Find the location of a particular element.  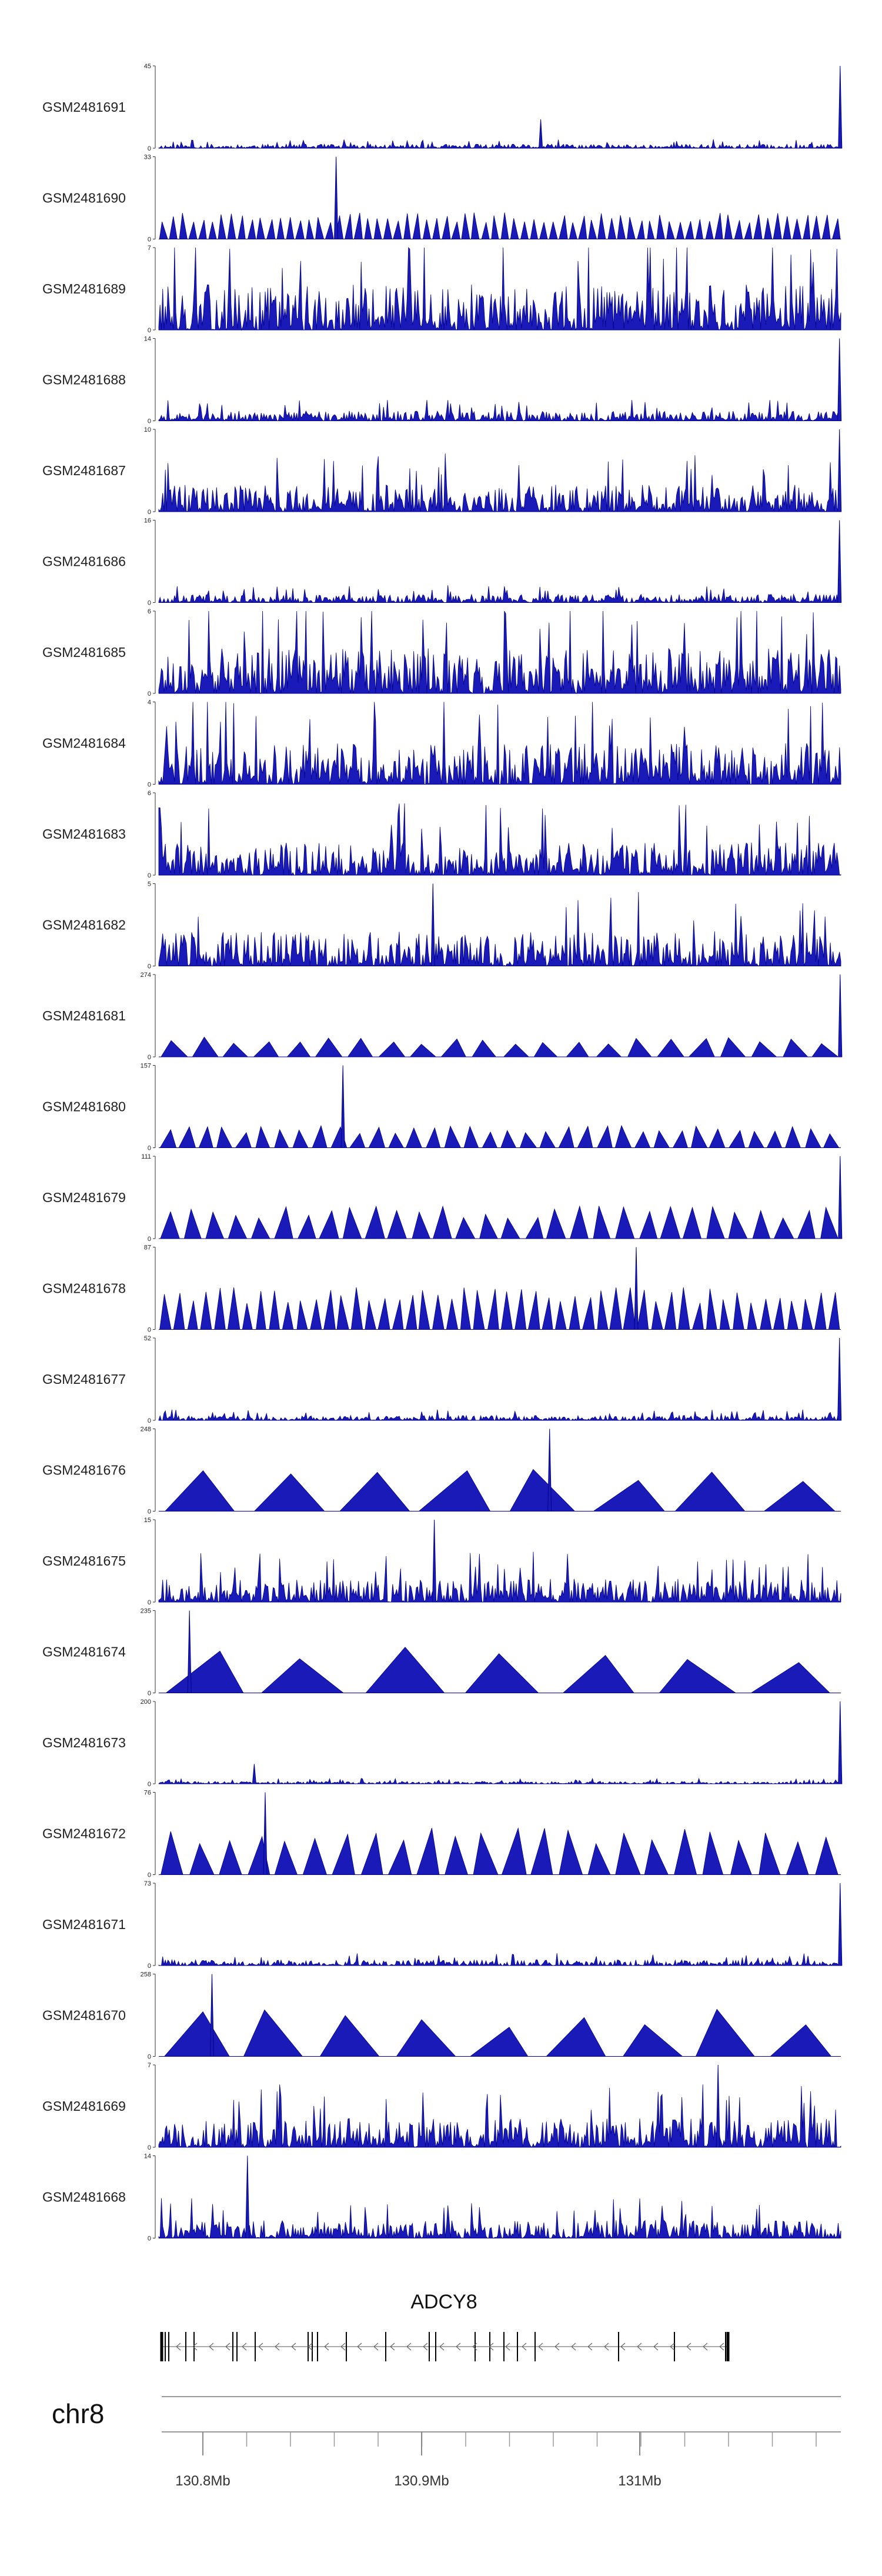

track-label: GSM2481689 is located at coordinates (84, 288).